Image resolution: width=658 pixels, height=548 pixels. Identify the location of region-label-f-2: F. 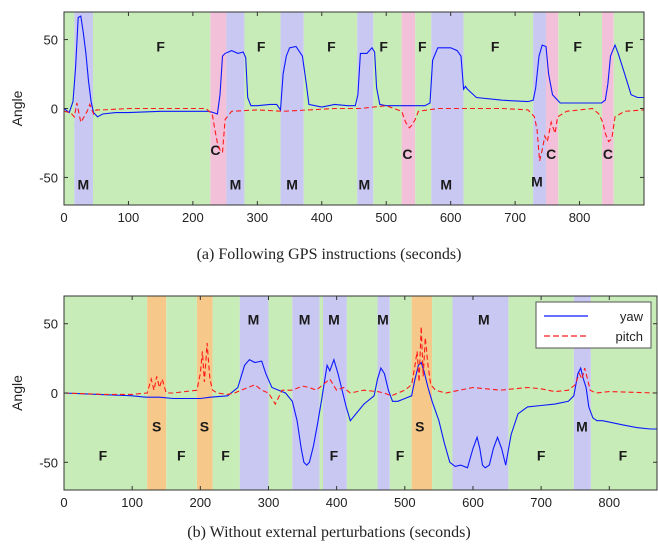
(181, 455).